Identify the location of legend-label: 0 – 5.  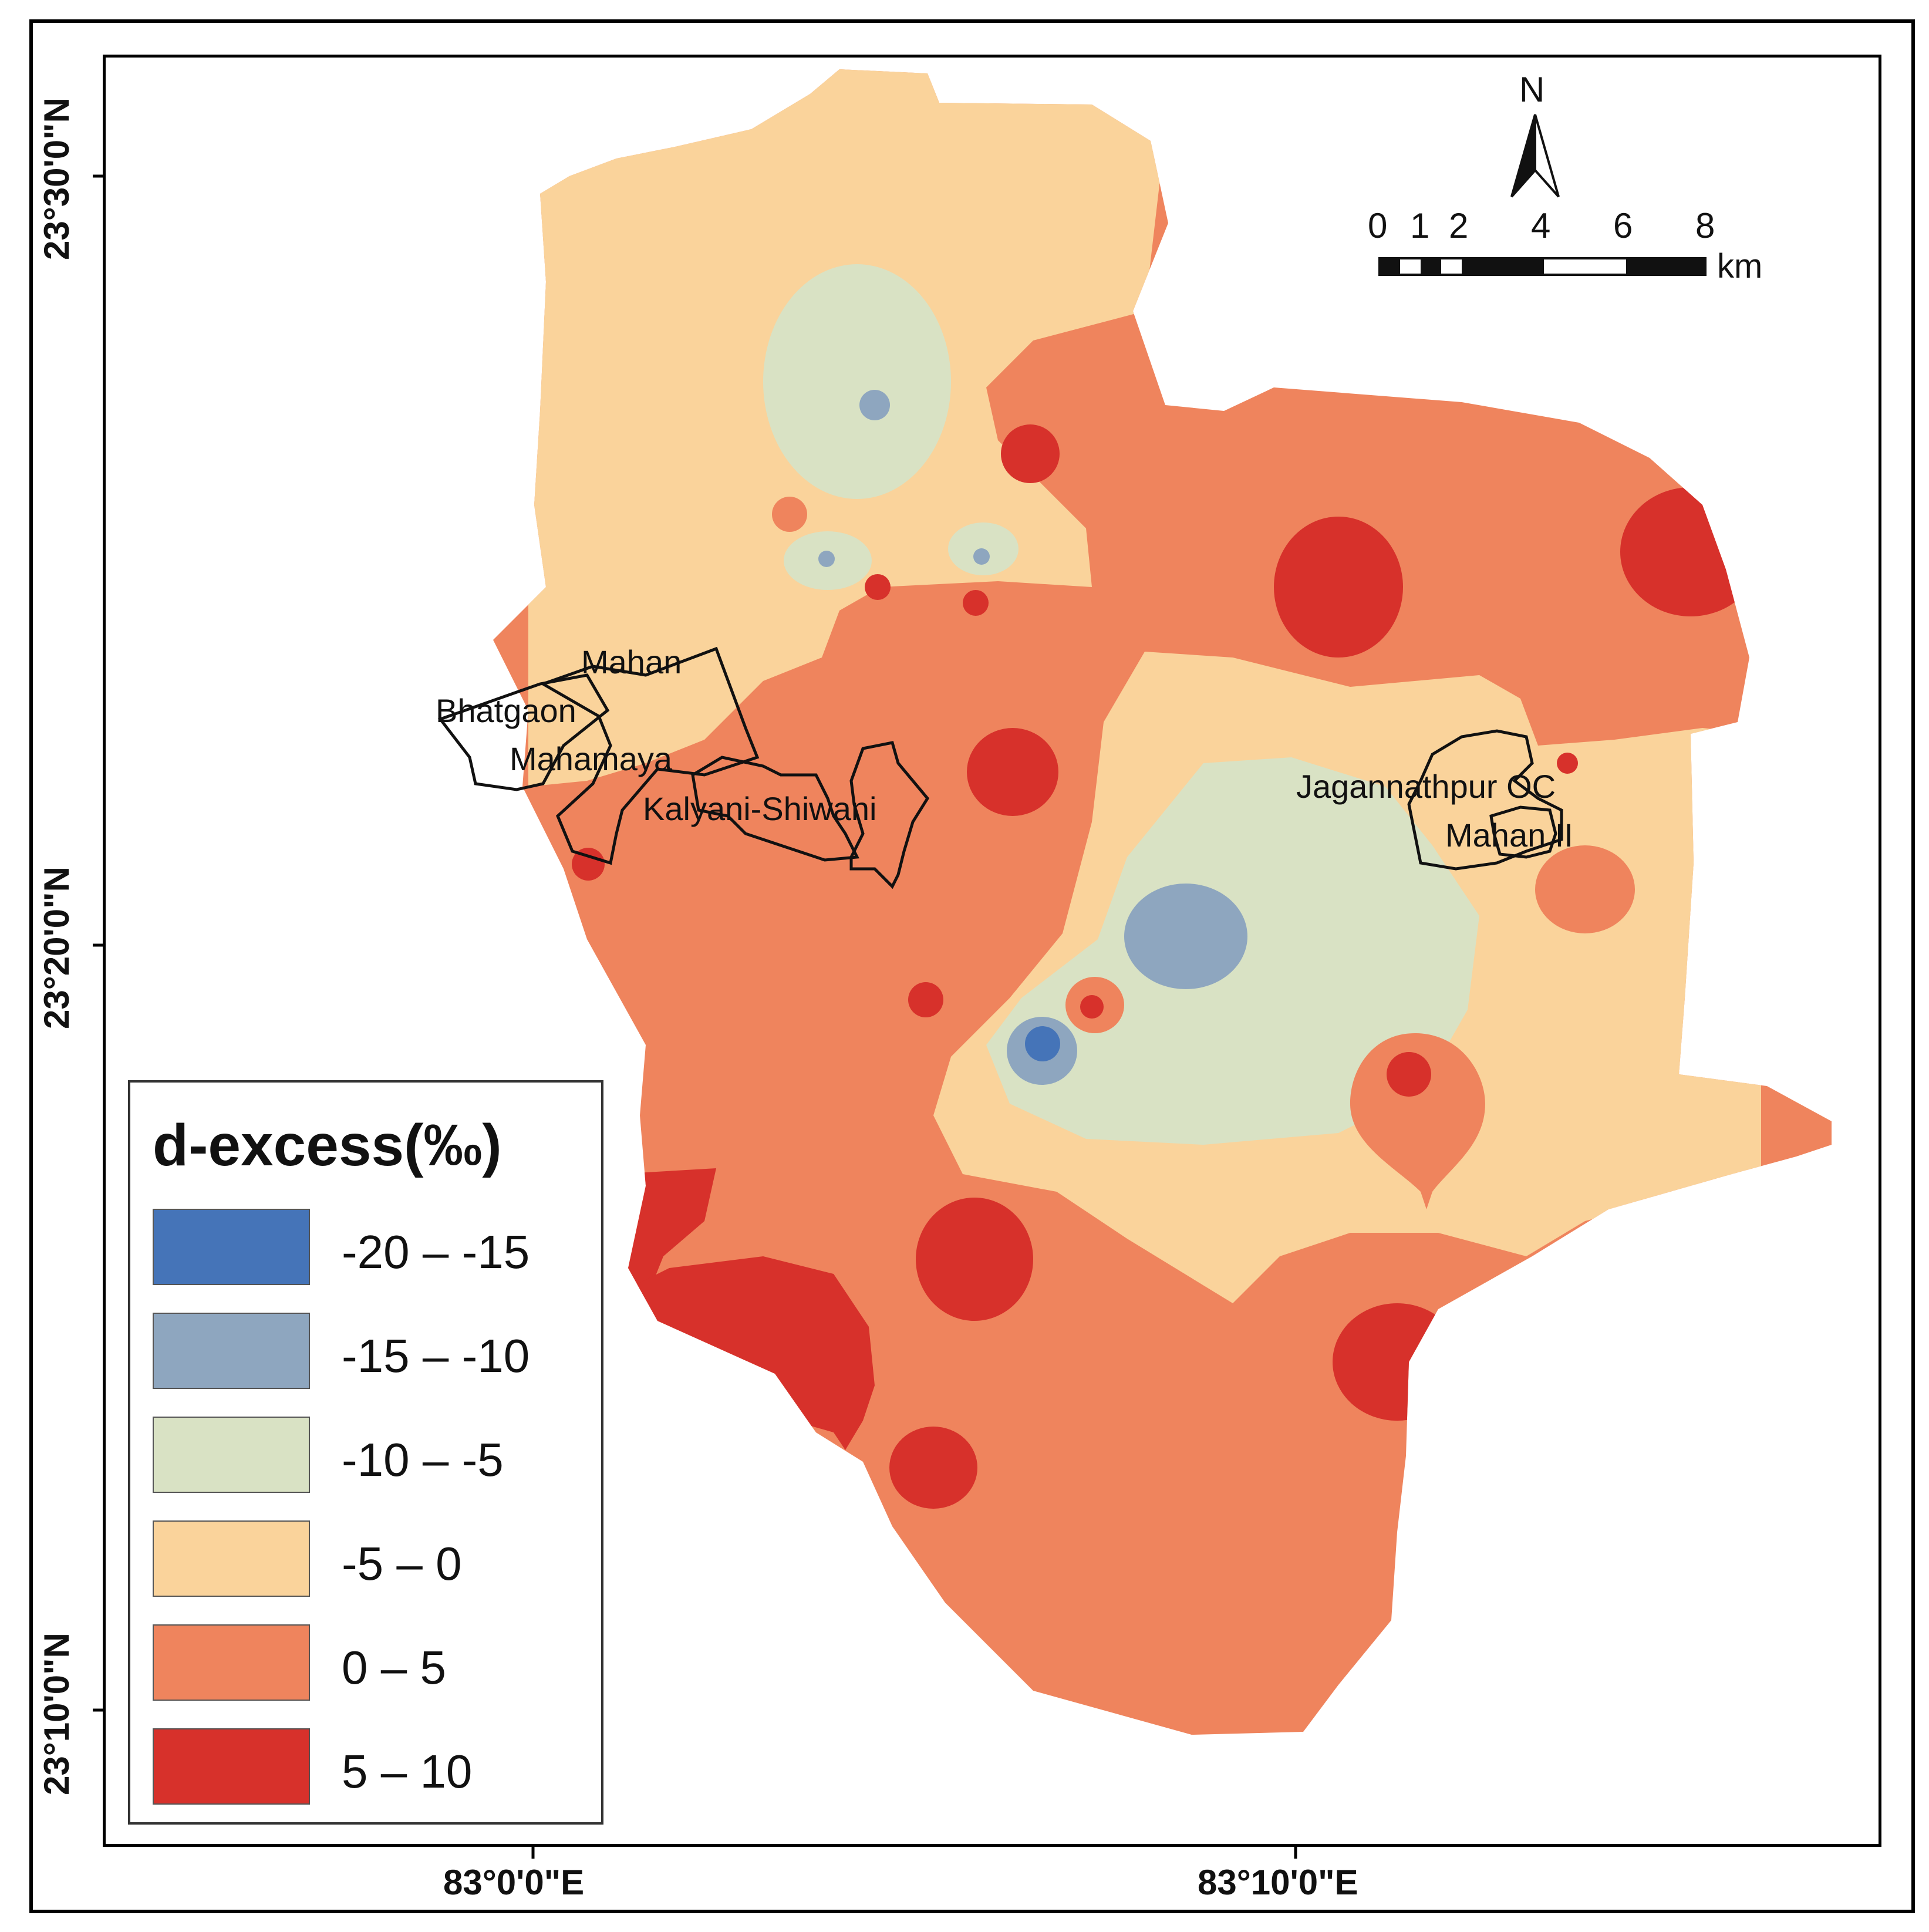
(394, 1668).